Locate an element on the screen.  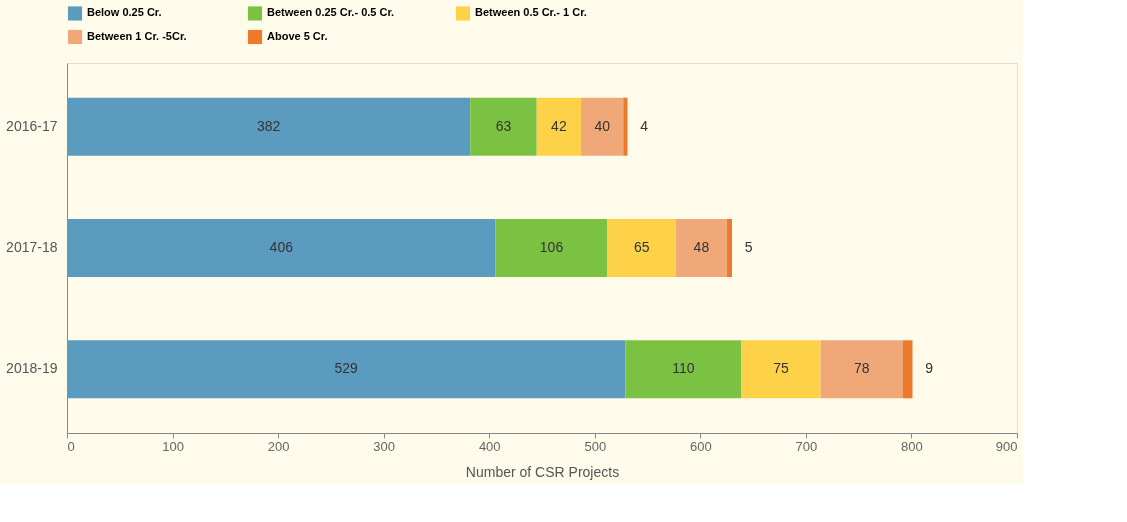
legend-label: Below 0.25 Cr. is located at coordinates (124, 12).